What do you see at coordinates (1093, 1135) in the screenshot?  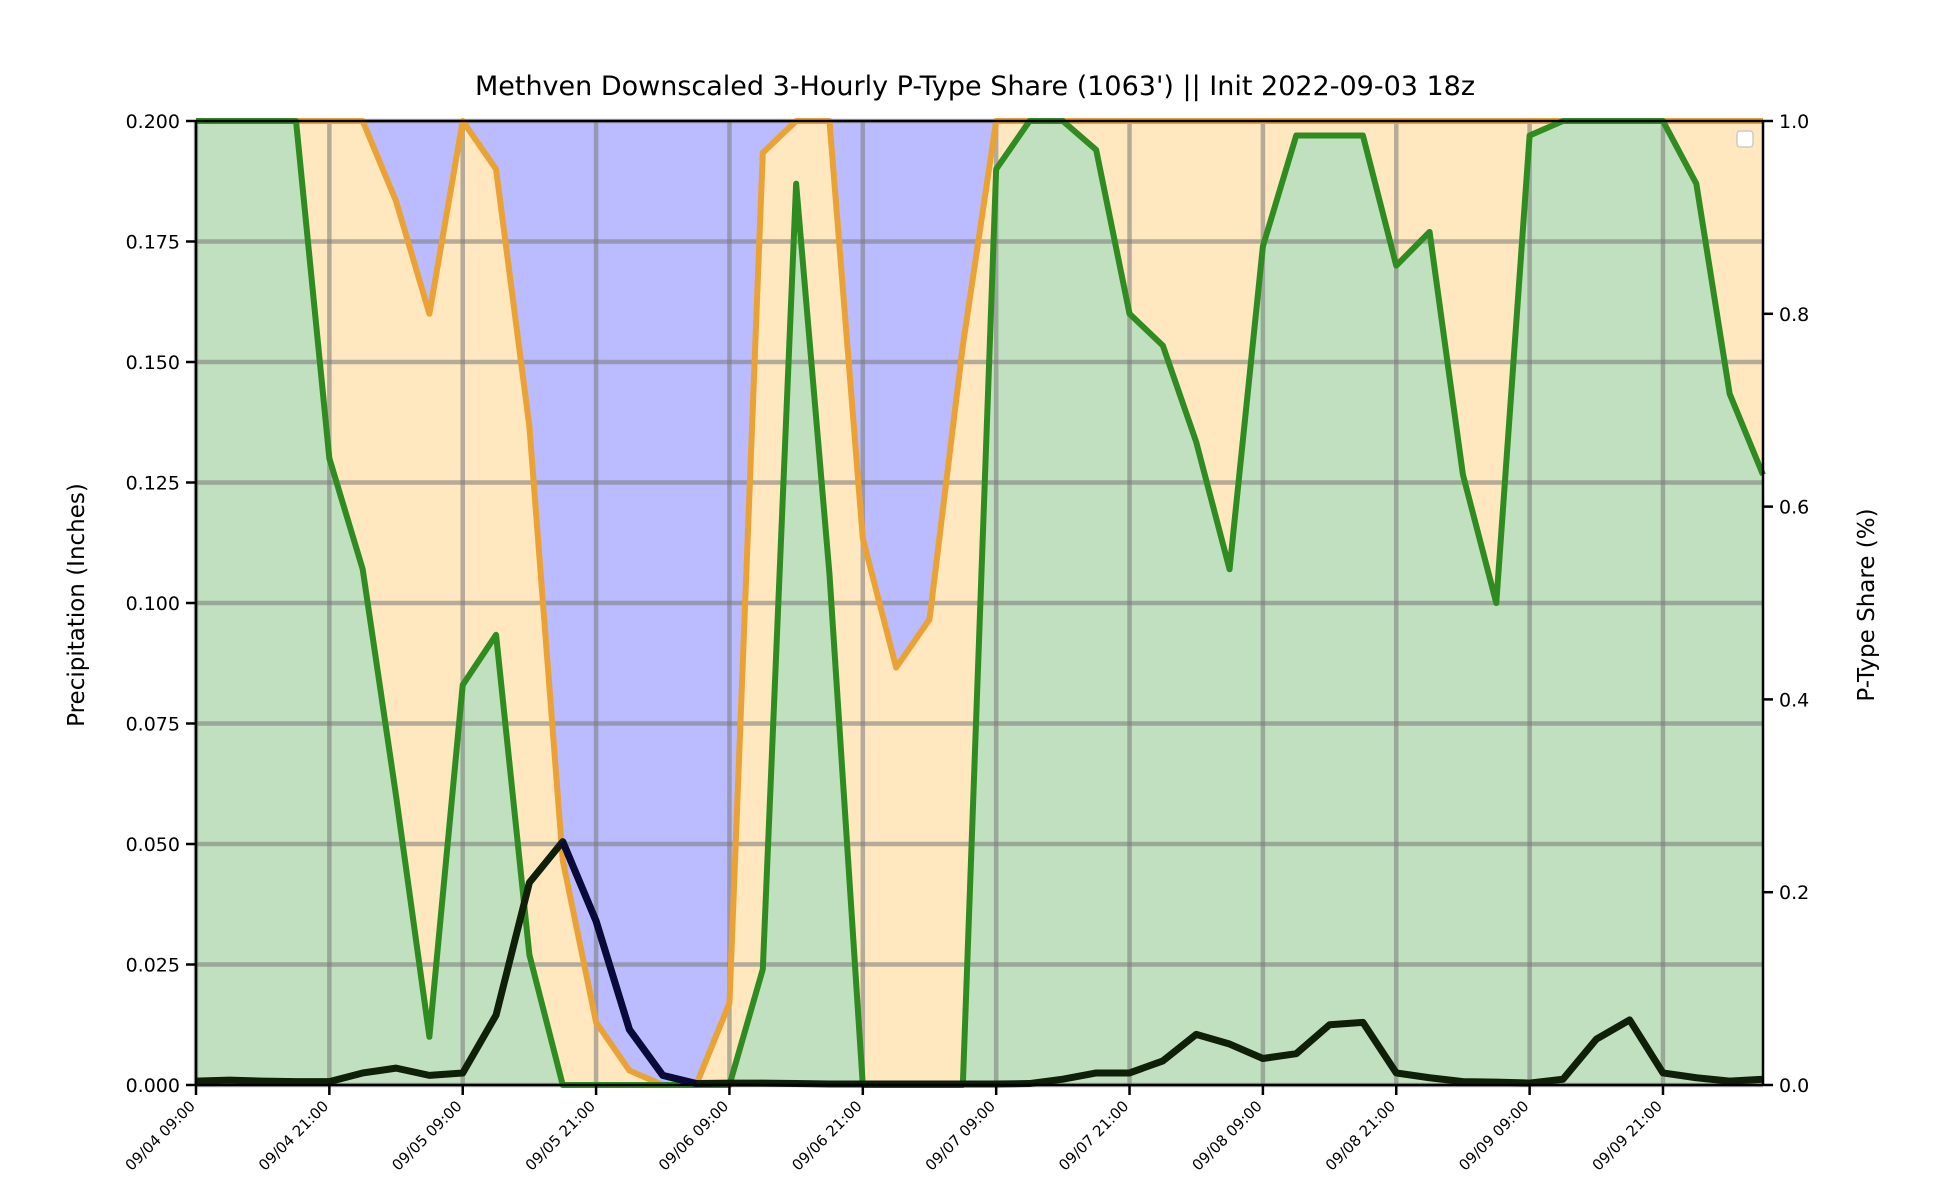 I see `x-tick-label: 09/07 21:00` at bounding box center [1093, 1135].